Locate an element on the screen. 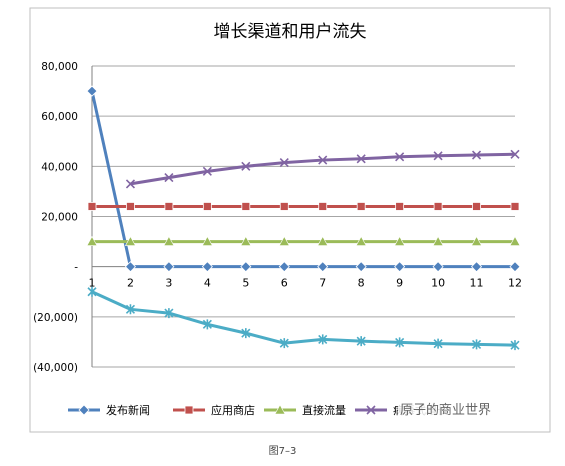 The image size is (565, 466). legend-item: 直接流量 is located at coordinates (305, 410).